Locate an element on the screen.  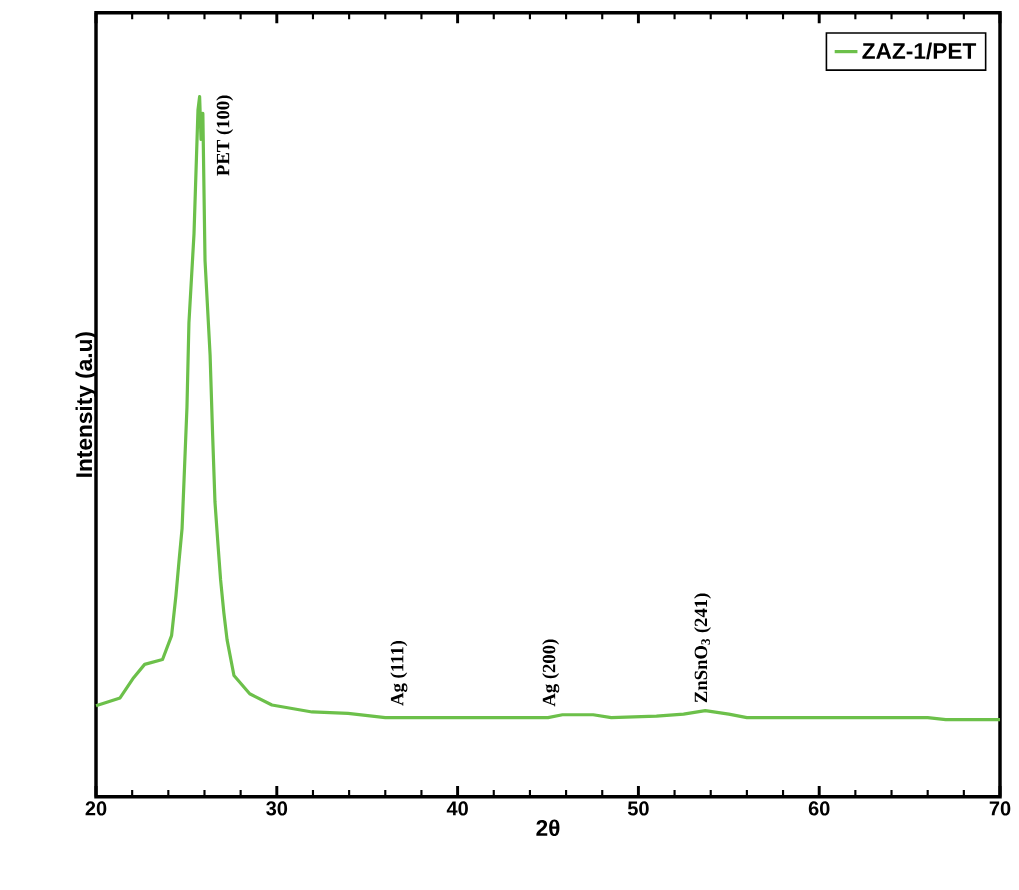
legend-label: ZAZ-1/PET is located at coordinates (919, 51).